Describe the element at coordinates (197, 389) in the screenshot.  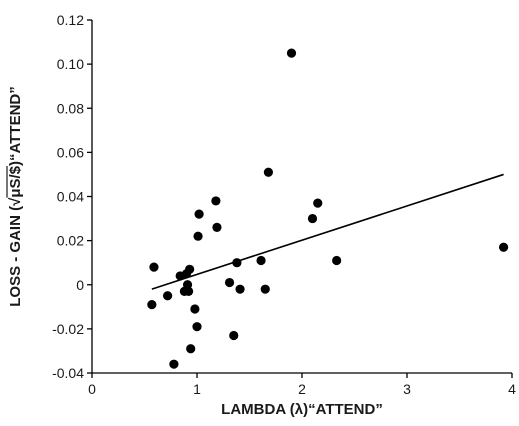
I see `x-tick-label: 1` at that location.